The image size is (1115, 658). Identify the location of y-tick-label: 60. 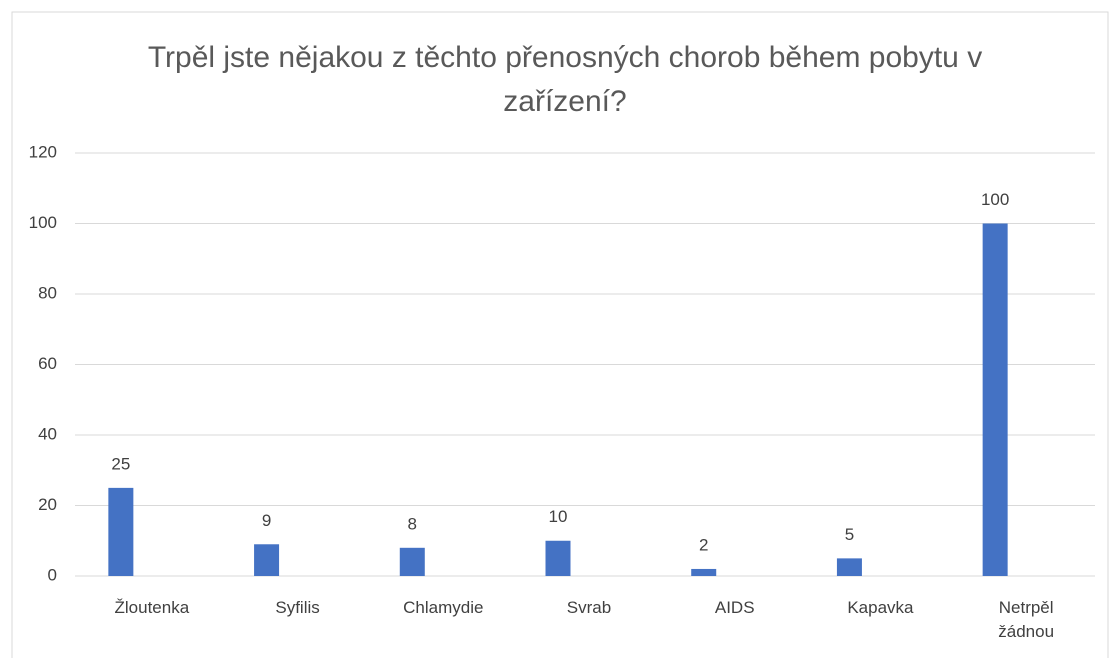
(47, 363).